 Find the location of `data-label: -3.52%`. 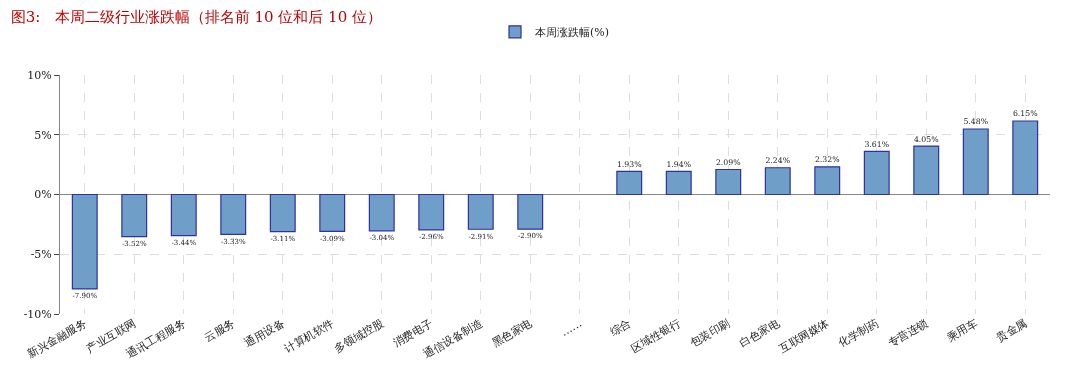

data-label: -3.52% is located at coordinates (134, 243).